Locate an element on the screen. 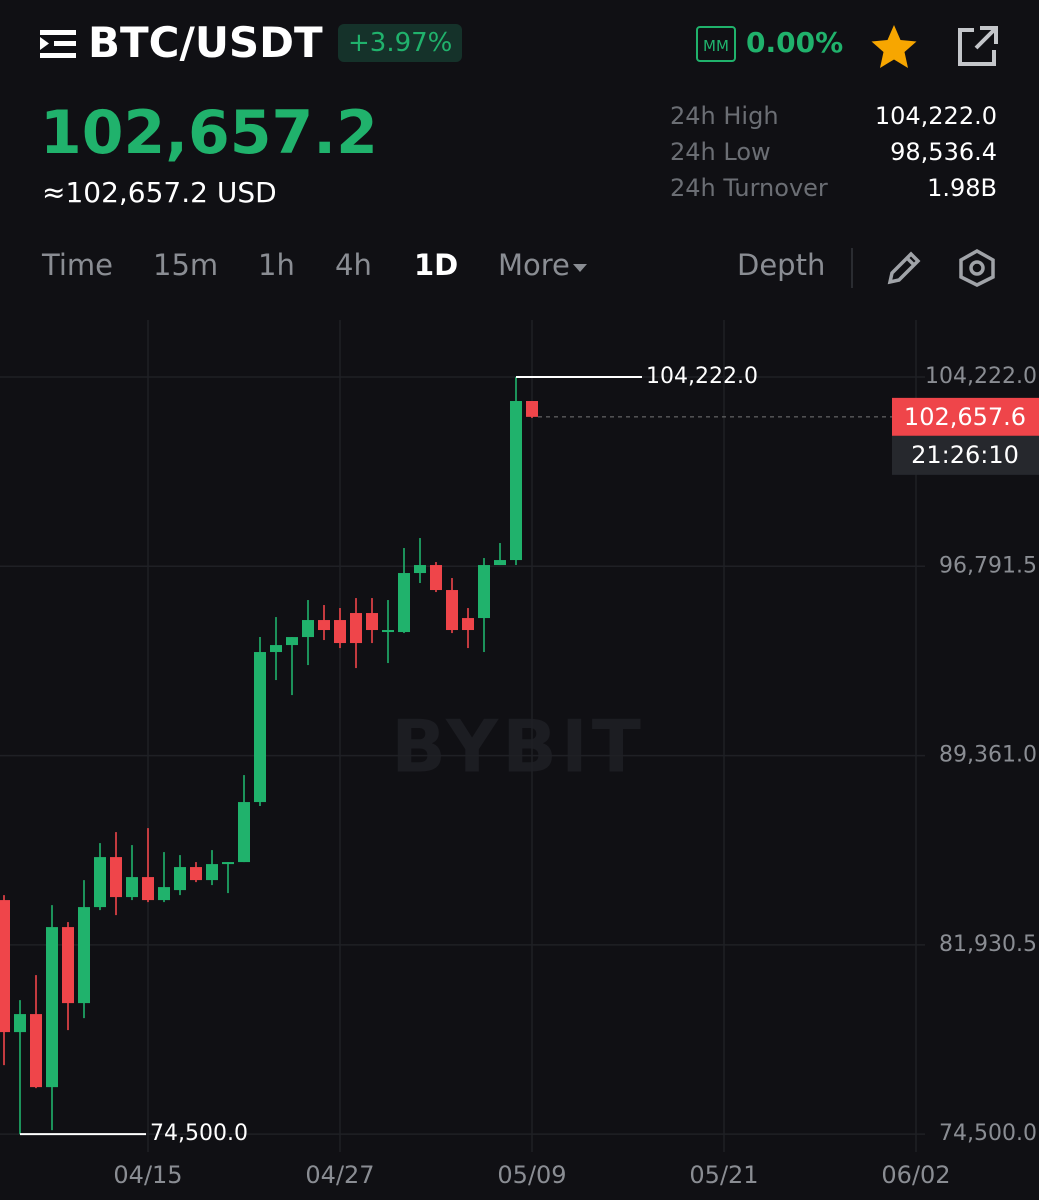 Image resolution: width=1039 pixels, height=1200 pixels. tab: More is located at coordinates (534, 265).